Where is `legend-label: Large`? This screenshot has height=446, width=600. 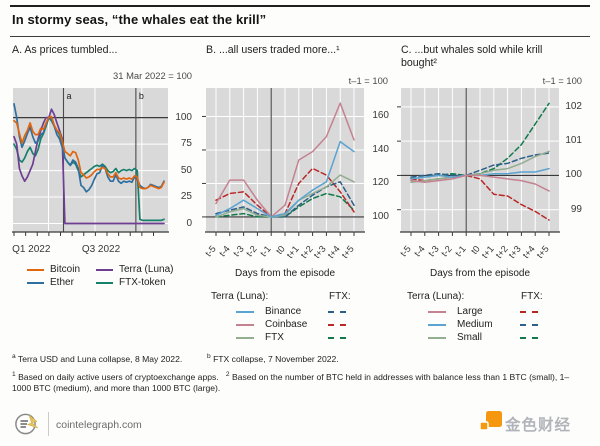 legend-label: Large is located at coordinates (470, 311).